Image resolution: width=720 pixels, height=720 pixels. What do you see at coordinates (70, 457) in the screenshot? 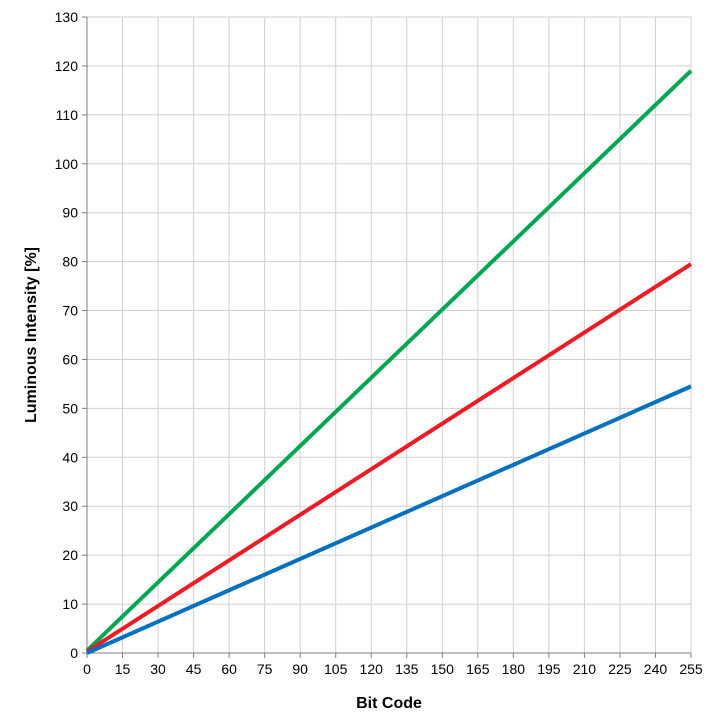
I see `y-tick-label: 40` at bounding box center [70, 457].